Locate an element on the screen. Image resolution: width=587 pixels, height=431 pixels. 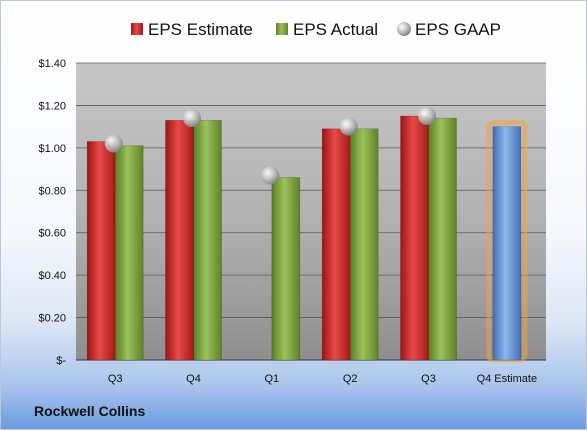
y-tick-label: $0.40 is located at coordinates (52, 276).